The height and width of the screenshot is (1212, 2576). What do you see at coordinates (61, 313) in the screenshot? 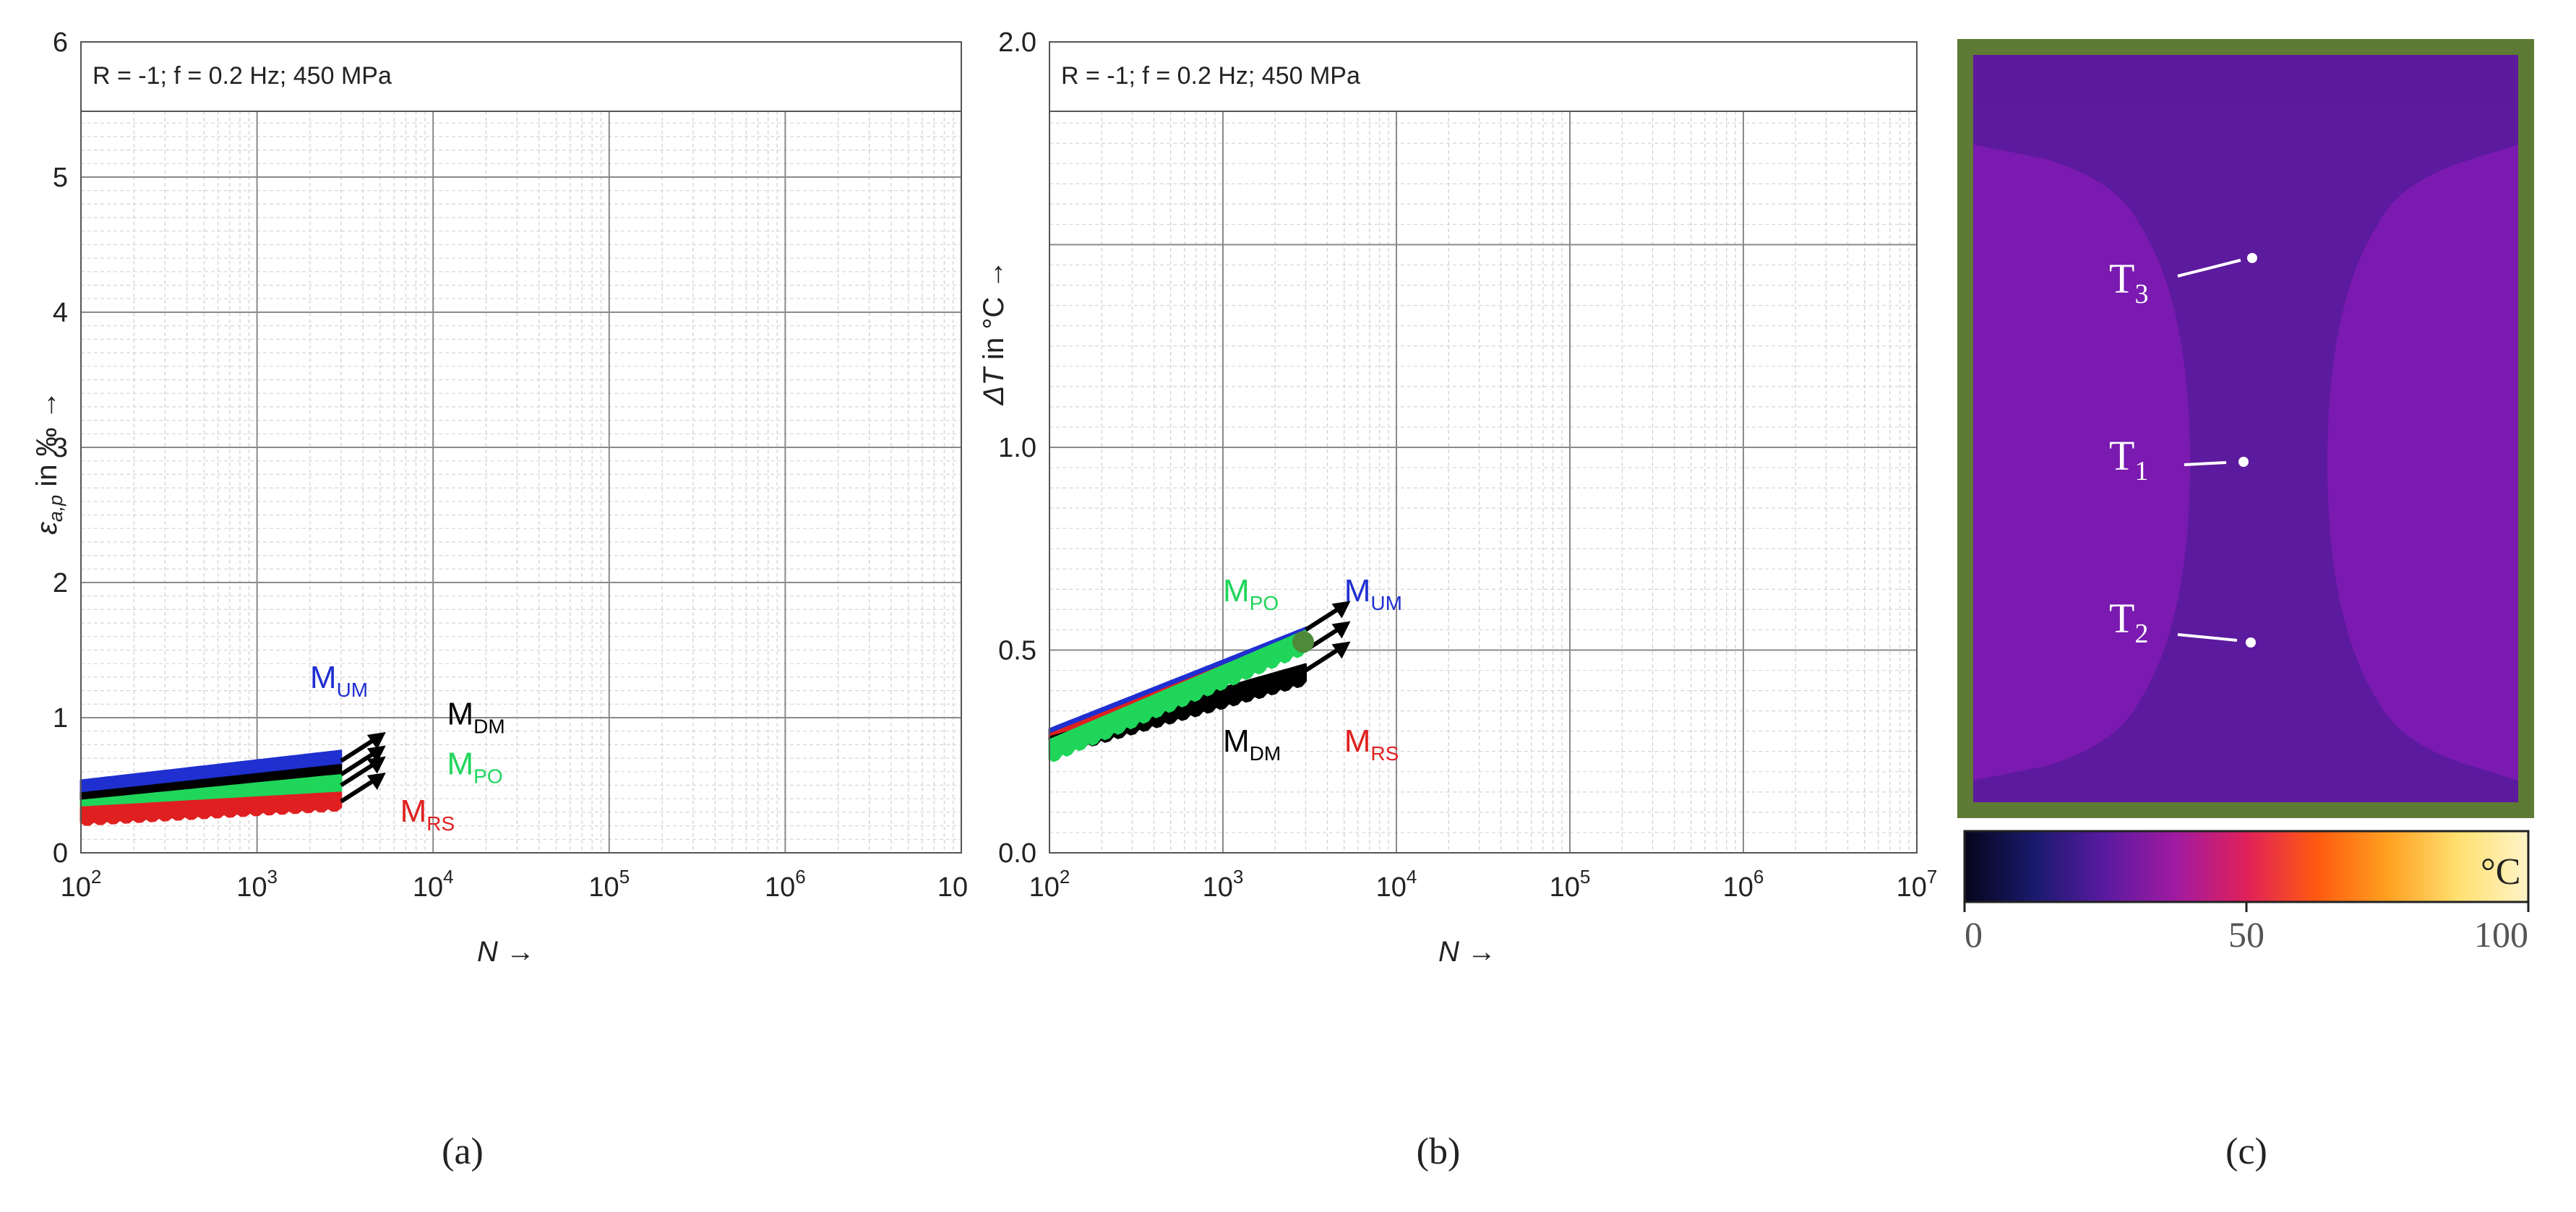
I see `y-tick-label: 4` at bounding box center [61, 313].